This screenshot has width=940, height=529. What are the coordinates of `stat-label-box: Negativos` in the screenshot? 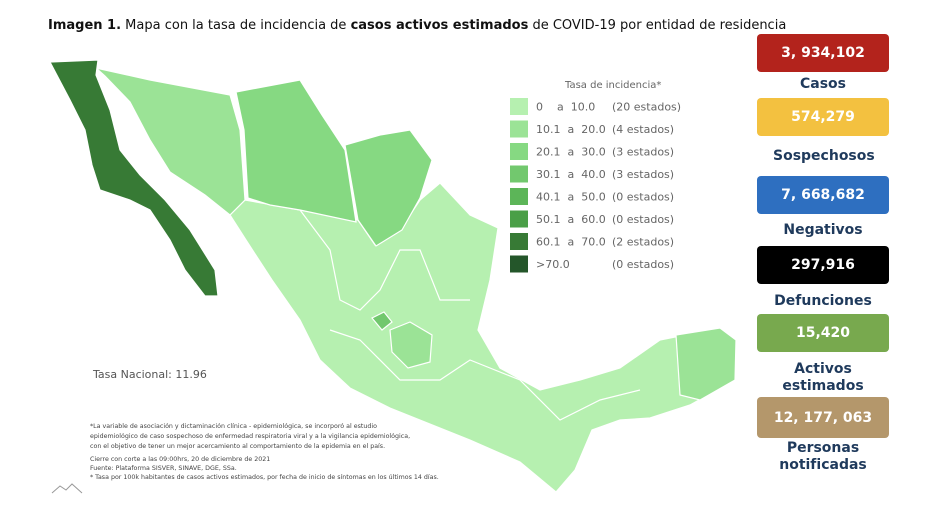 It's located at (823, 230).